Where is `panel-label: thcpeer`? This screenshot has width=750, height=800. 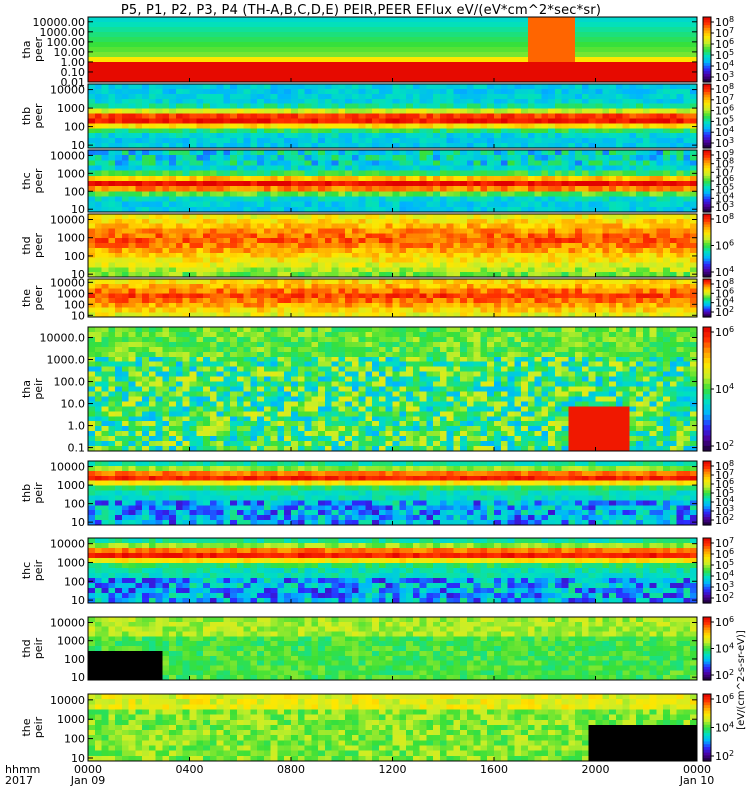
panel-label: thcpeer is located at coordinates (32, 181).